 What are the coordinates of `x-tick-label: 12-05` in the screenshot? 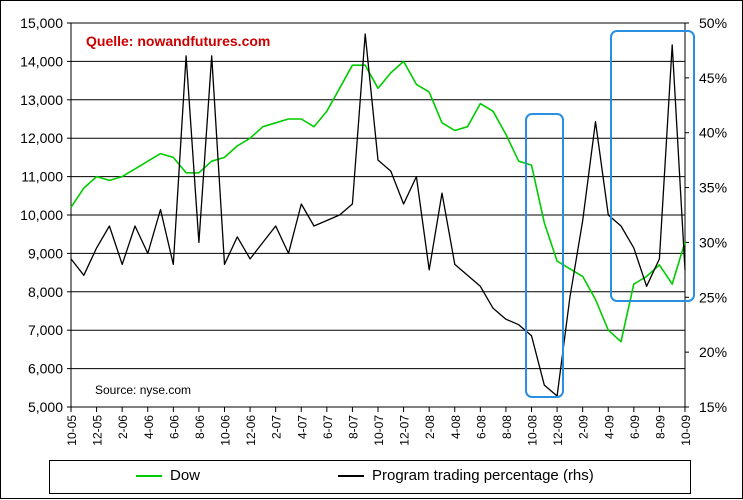 It's located at (98, 430).